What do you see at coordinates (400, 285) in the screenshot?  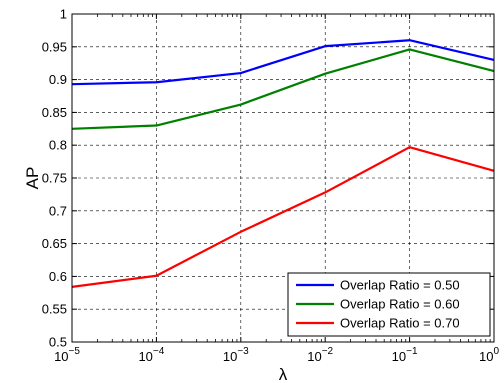 I see `legend-label-0: Overlap Ratio = 0.50` at bounding box center [400, 285].